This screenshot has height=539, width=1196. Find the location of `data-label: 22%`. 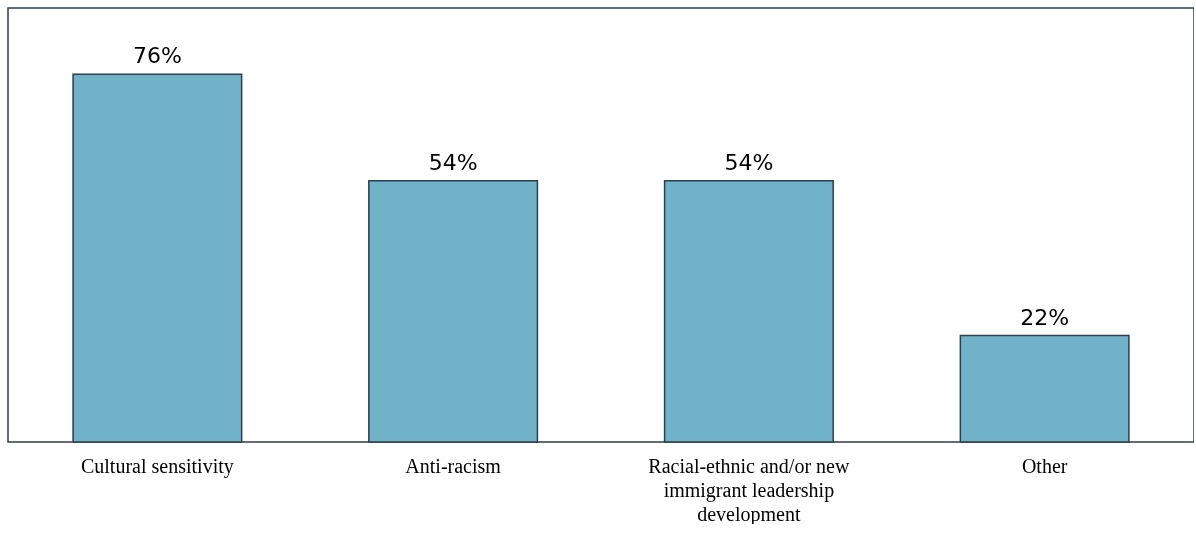

data-label: 22% is located at coordinates (1045, 317).